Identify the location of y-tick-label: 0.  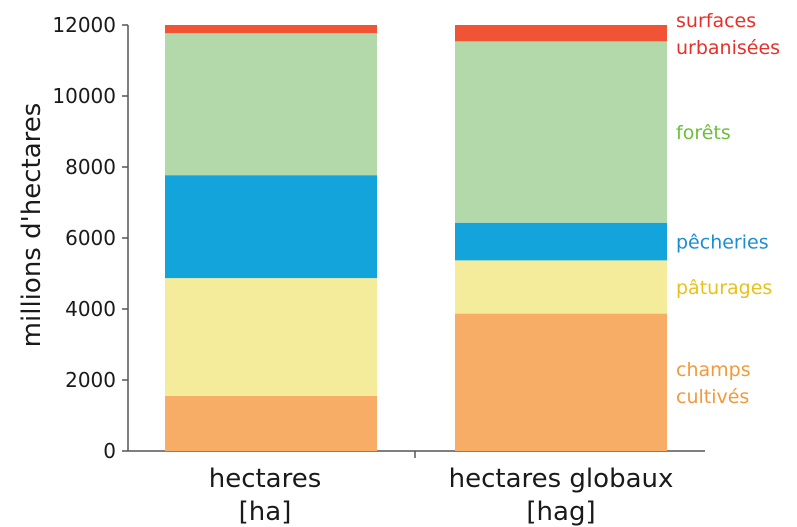
(109, 451).